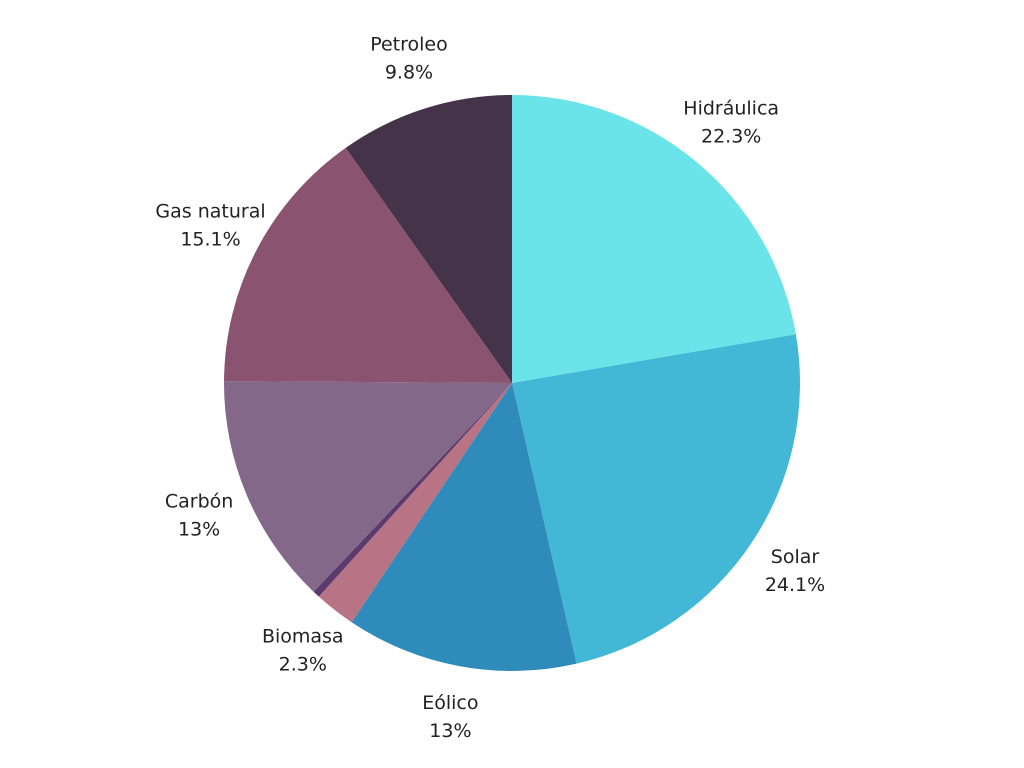 The image size is (1024, 768). Describe the element at coordinates (199, 502) in the screenshot. I see `slice-label: Carbón` at that location.